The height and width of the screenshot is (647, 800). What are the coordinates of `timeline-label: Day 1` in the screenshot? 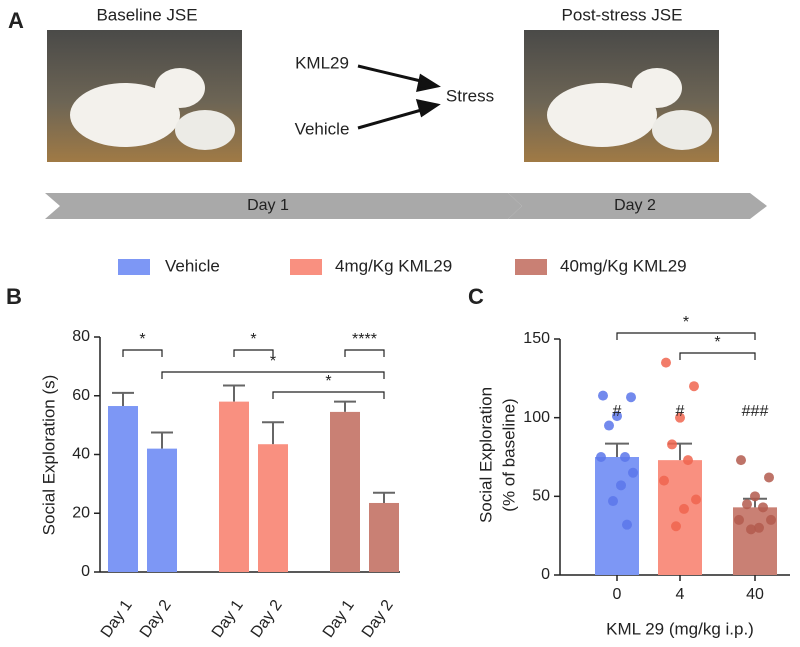 It's located at (268, 205).